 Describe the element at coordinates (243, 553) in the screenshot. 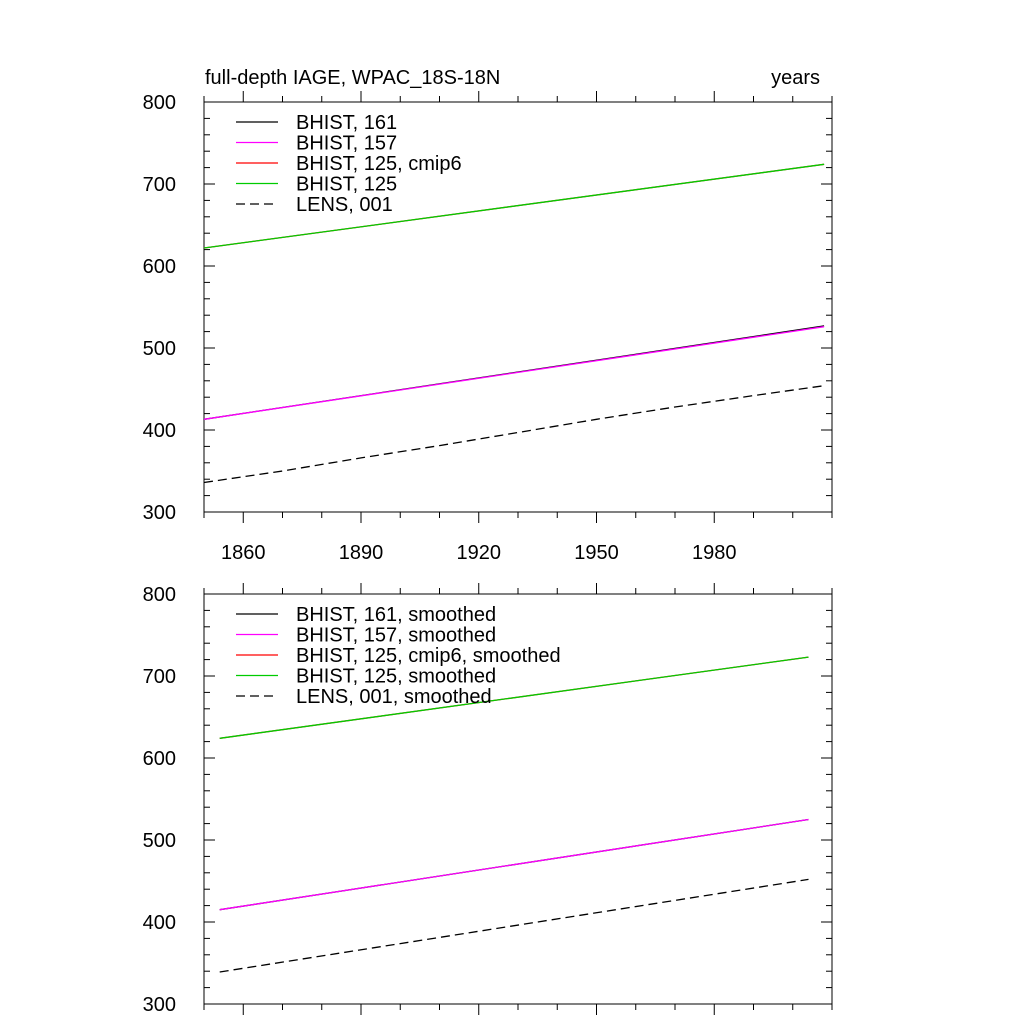

I see `x-tick-label: 1860` at that location.